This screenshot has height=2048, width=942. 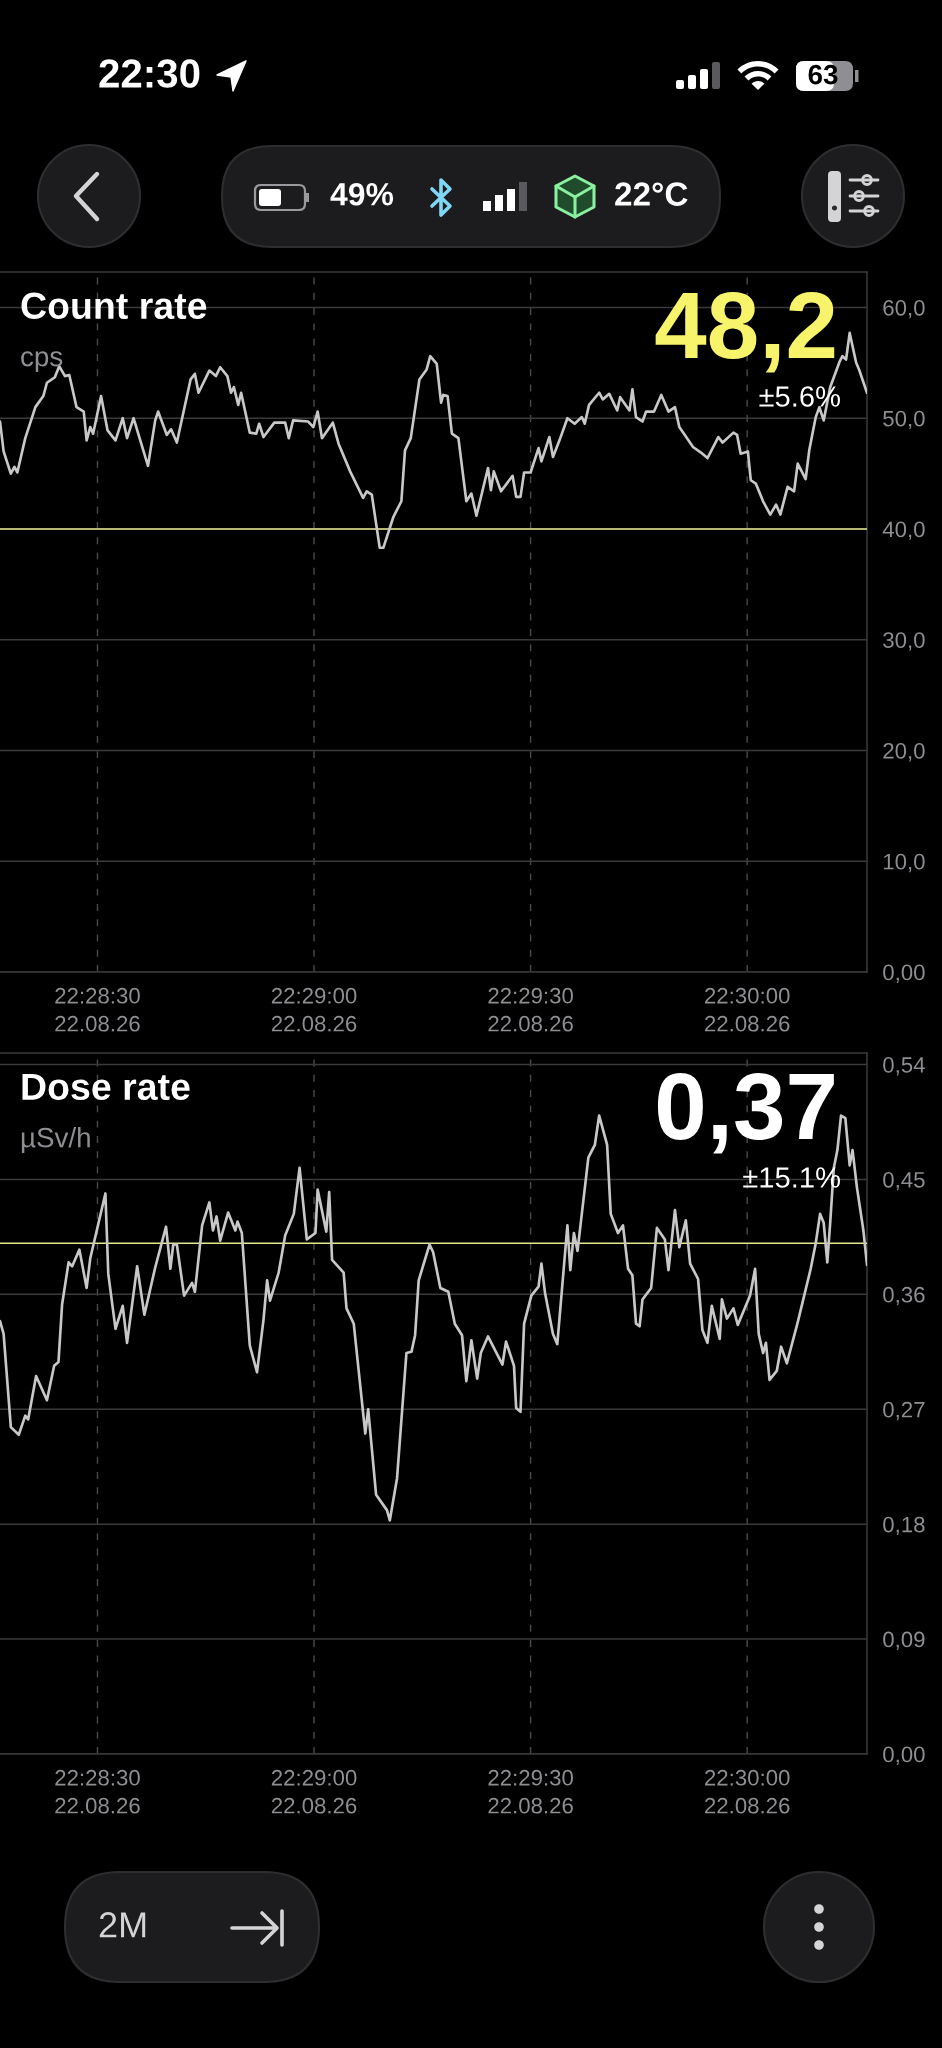 I want to click on y-tick-label: 20,0, so click(x=904, y=752).